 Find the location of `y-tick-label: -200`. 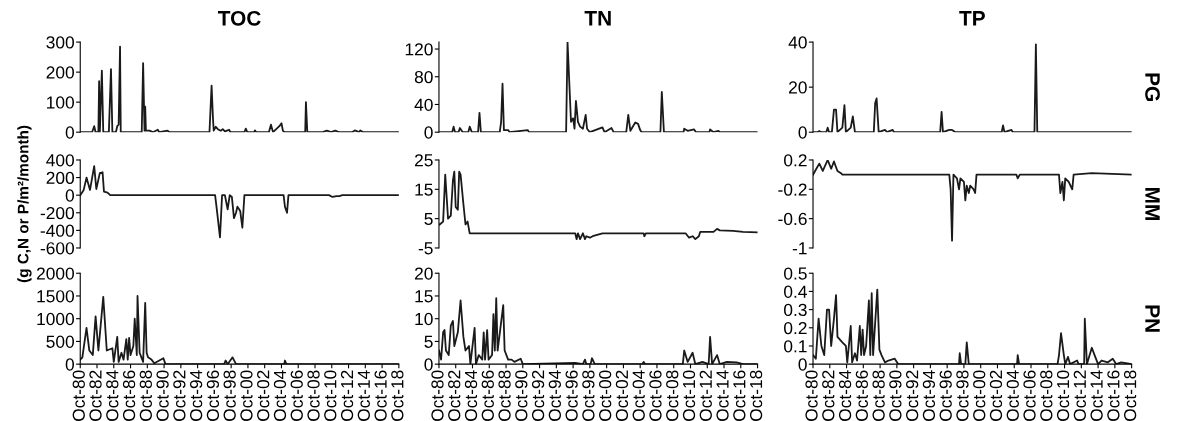

y-tick-label: -200 is located at coordinates (57, 213).